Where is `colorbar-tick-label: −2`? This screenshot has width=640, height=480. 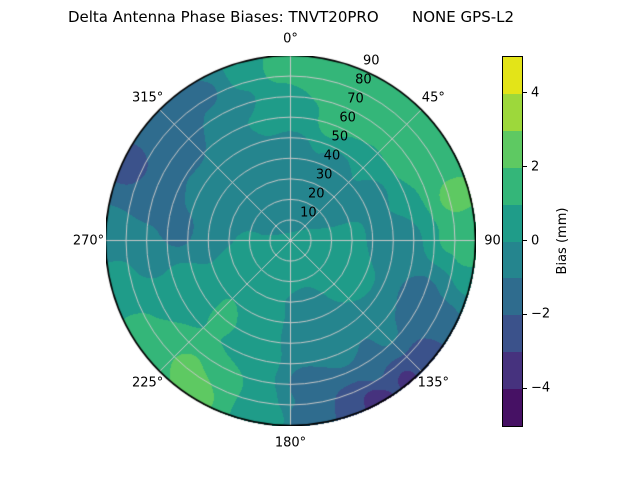
colorbar-tick-label: −2 is located at coordinates (541, 314).